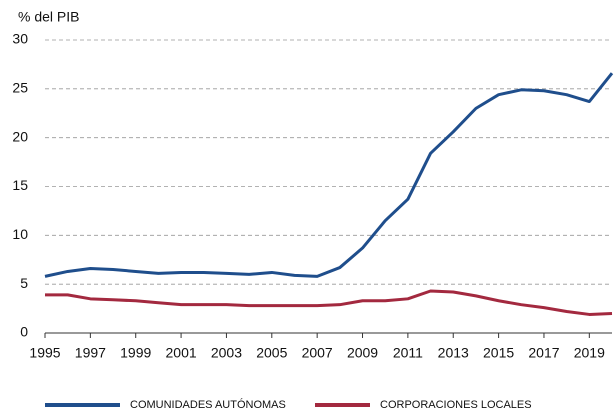  I want to click on y-tick-label: 5, so click(24, 283).